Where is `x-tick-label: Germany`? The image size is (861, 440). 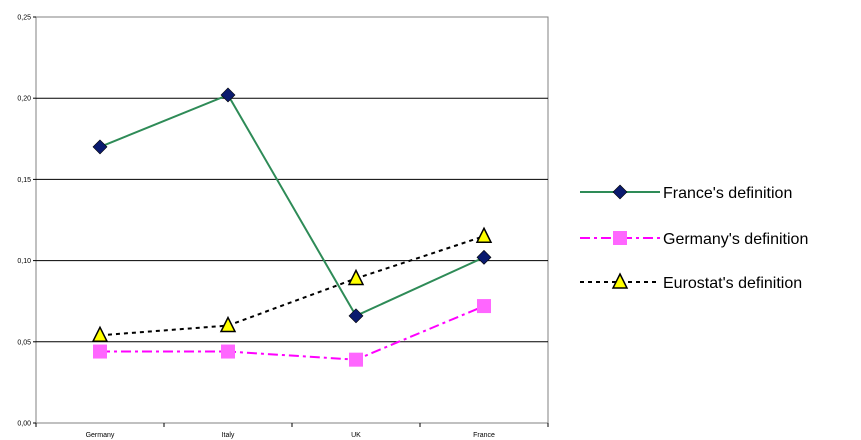
x-tick-label: Germany is located at coordinates (100, 435).